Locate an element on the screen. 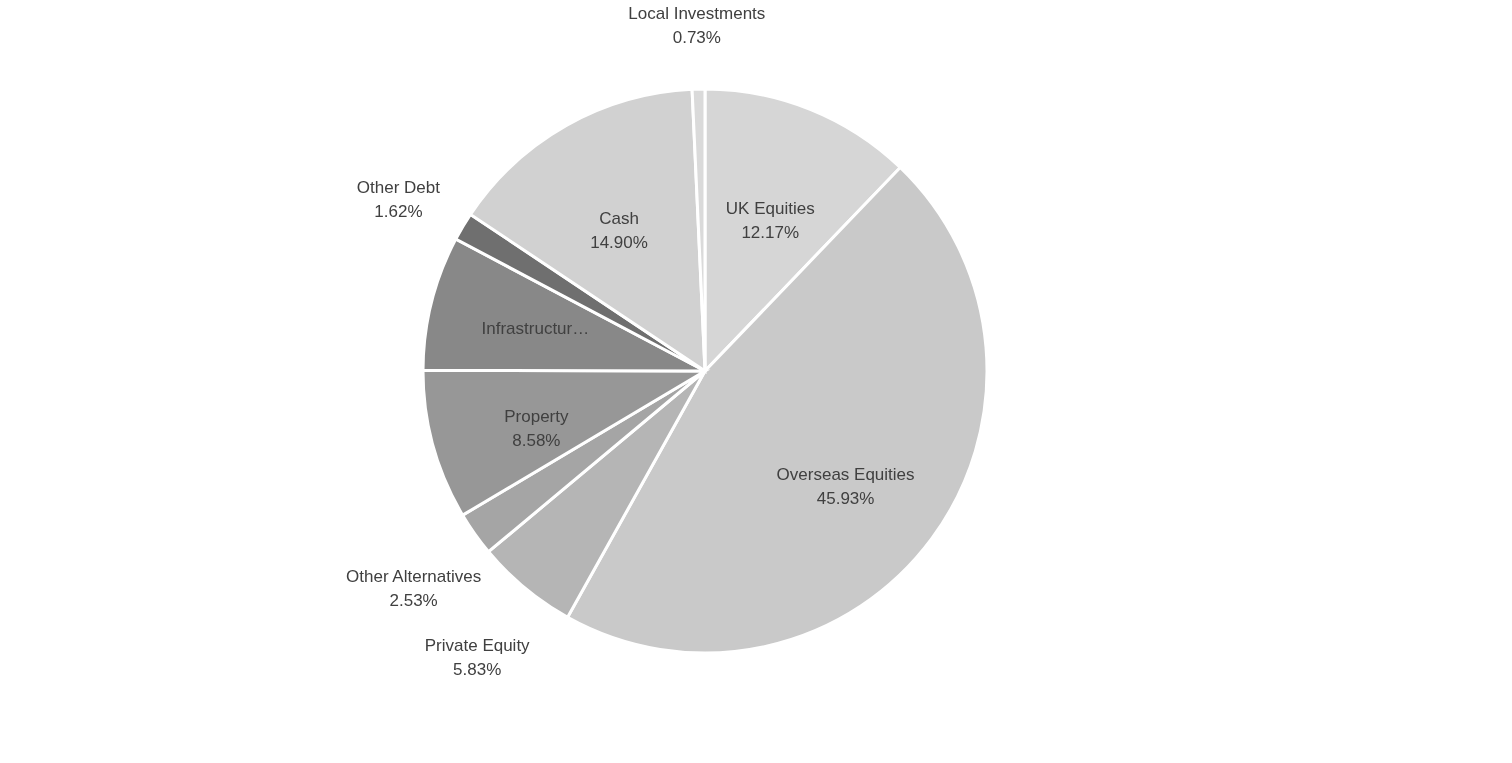  slice-label: UK Equities is located at coordinates (770, 208).